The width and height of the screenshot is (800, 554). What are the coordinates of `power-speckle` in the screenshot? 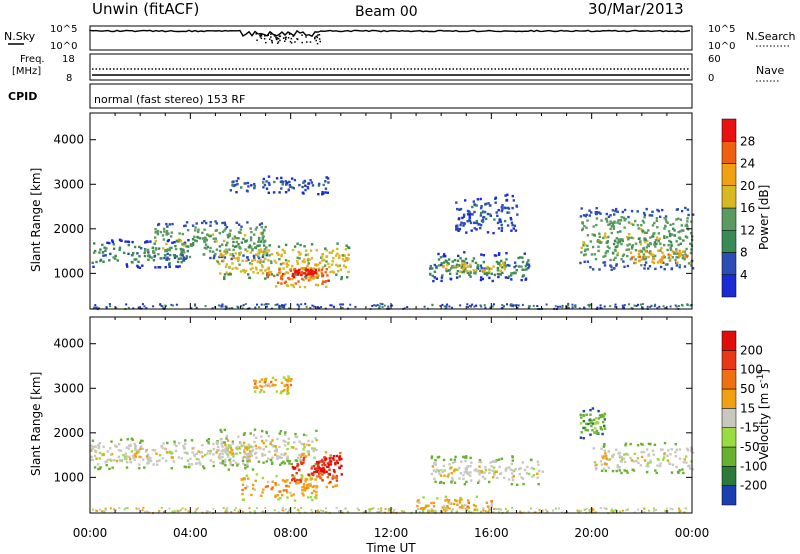 It's located at (225, 306).